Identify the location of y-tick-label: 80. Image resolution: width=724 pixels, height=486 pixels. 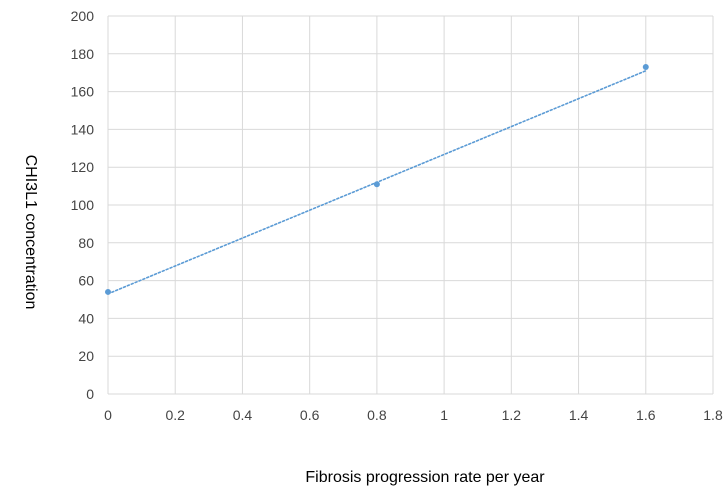
(86, 243).